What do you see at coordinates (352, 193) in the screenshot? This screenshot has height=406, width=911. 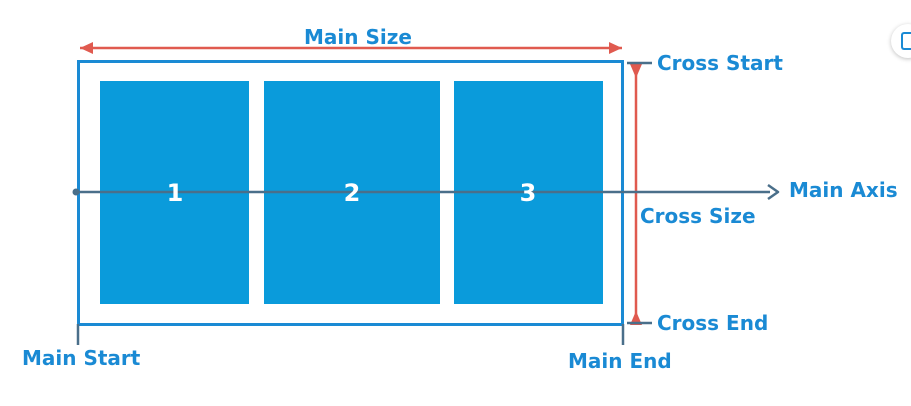 I see `flex-item-2-label: 2` at bounding box center [352, 193].